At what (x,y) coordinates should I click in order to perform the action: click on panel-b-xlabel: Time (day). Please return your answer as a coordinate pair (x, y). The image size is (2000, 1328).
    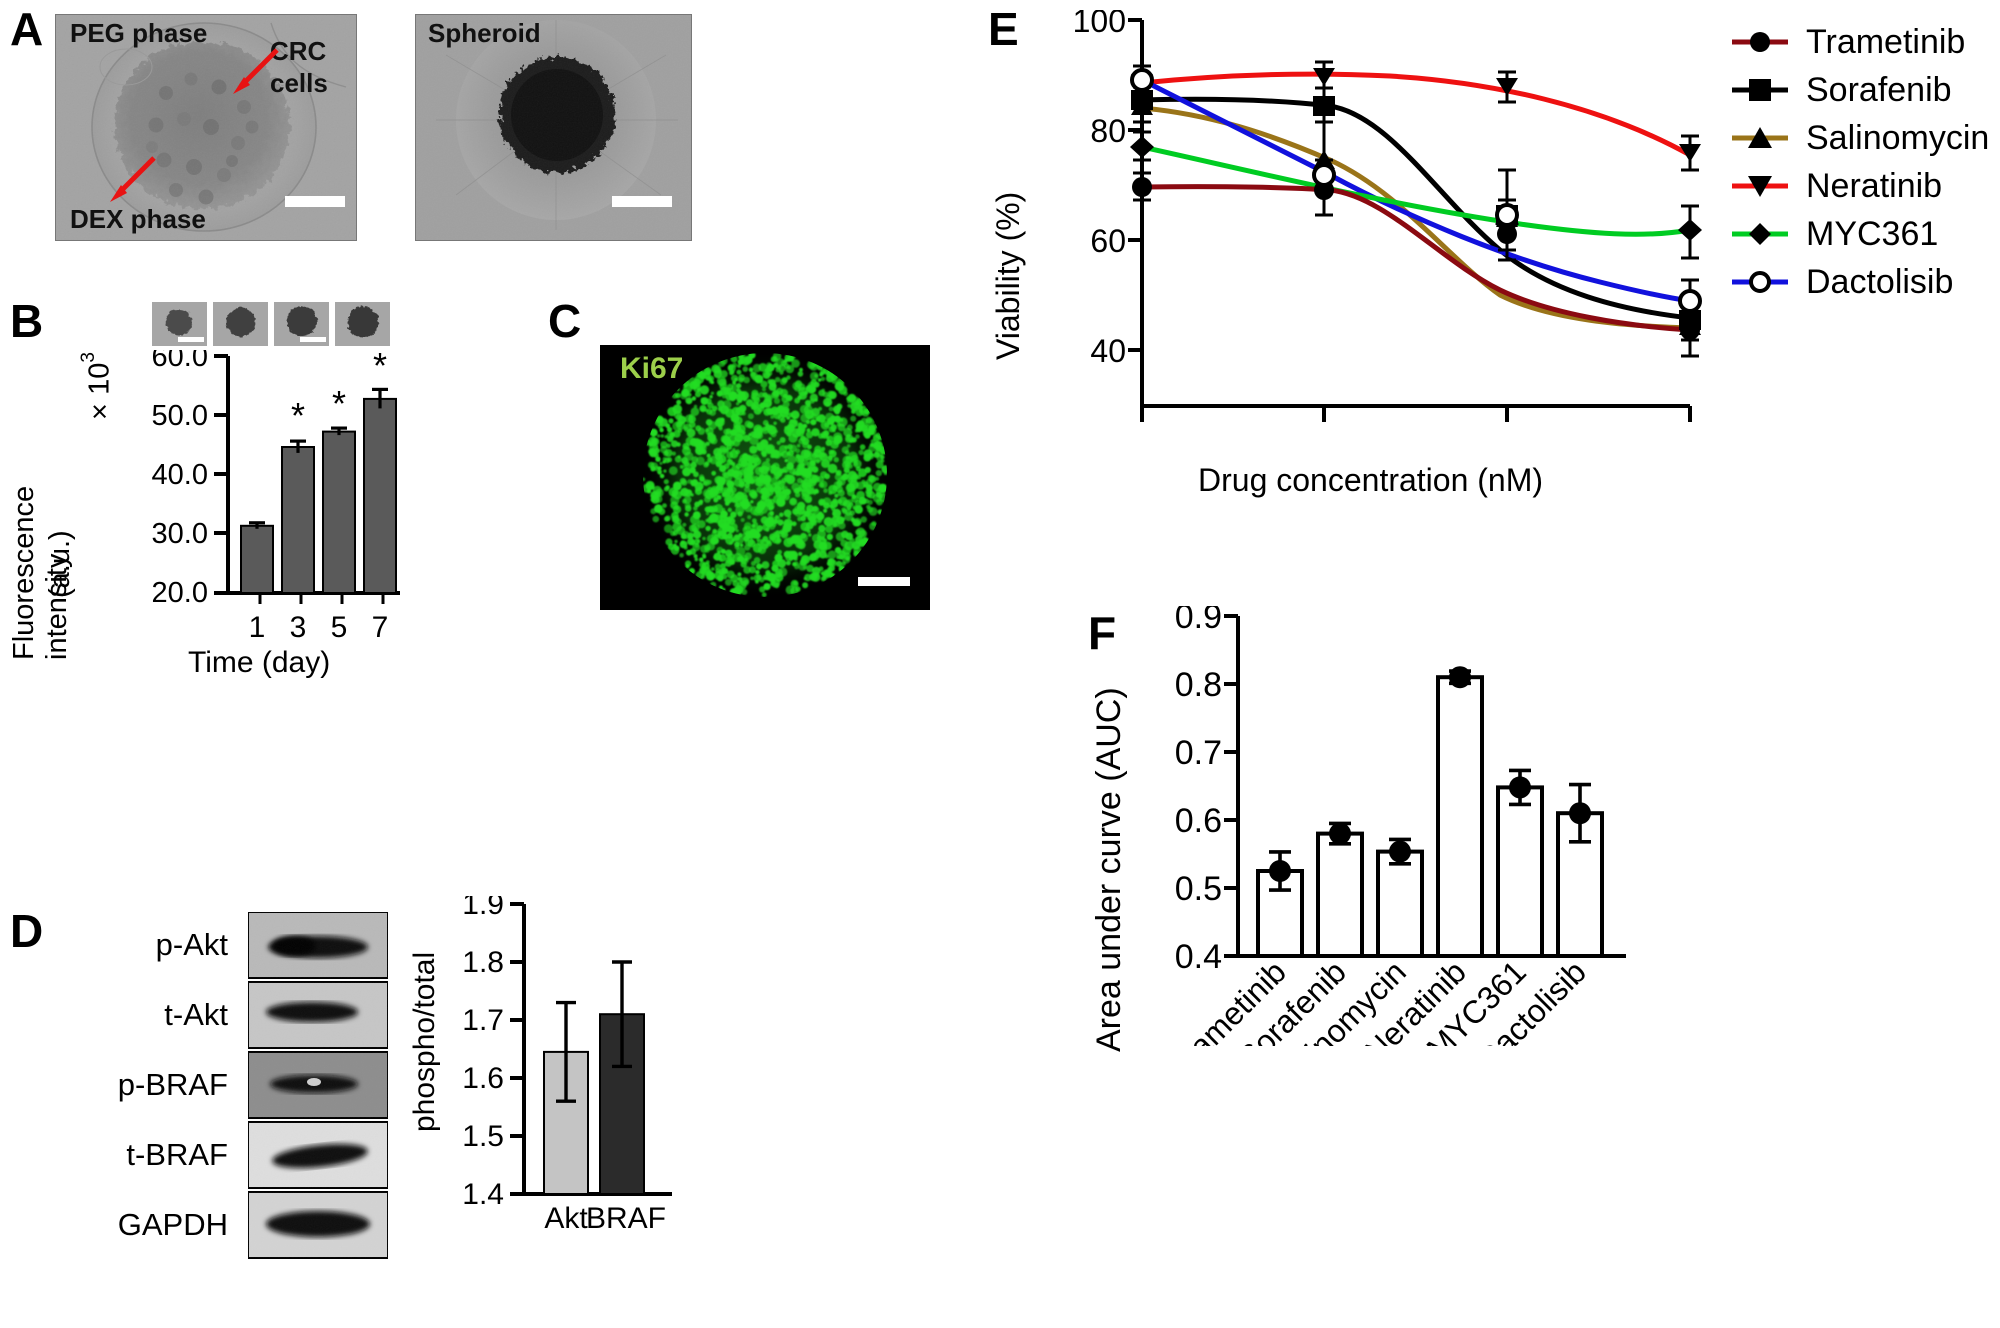
    Looking at the image, I should click on (259, 662).